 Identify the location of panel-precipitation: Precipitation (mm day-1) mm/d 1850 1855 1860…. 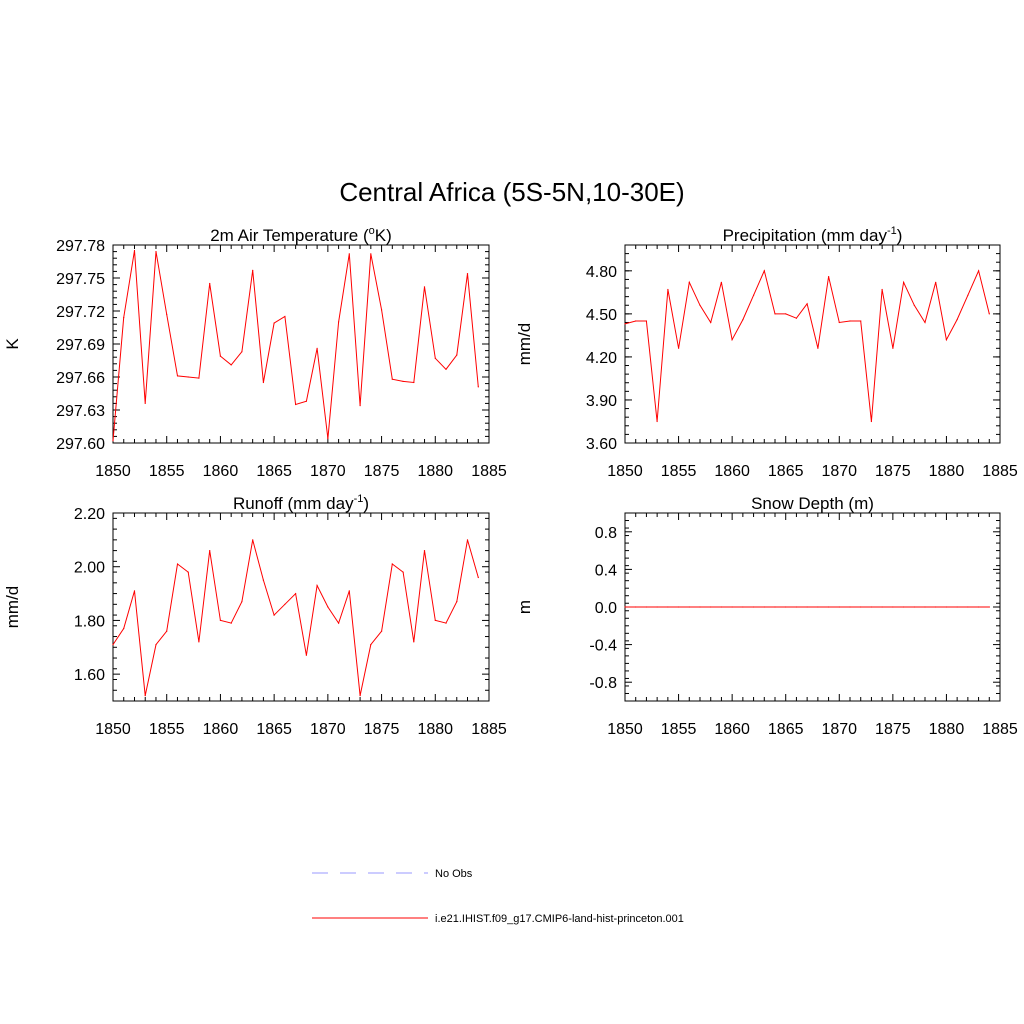
(766, 352).